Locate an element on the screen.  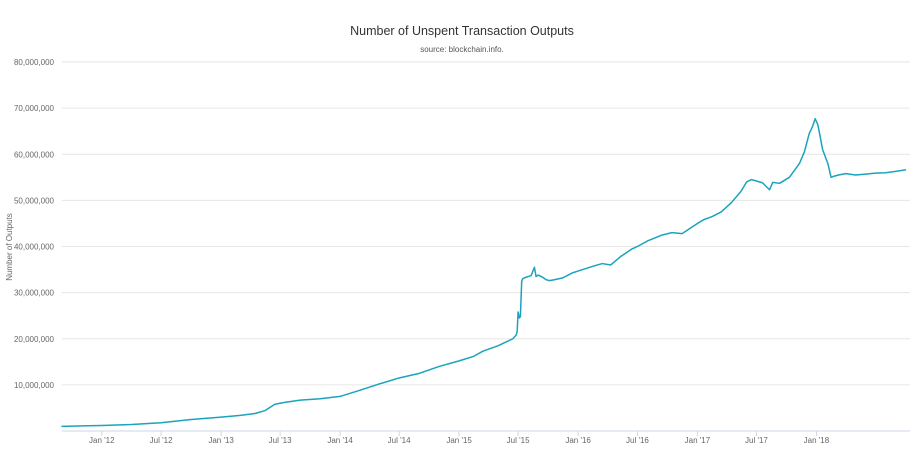
x-tick-label: Jul '13 is located at coordinates (280, 440).